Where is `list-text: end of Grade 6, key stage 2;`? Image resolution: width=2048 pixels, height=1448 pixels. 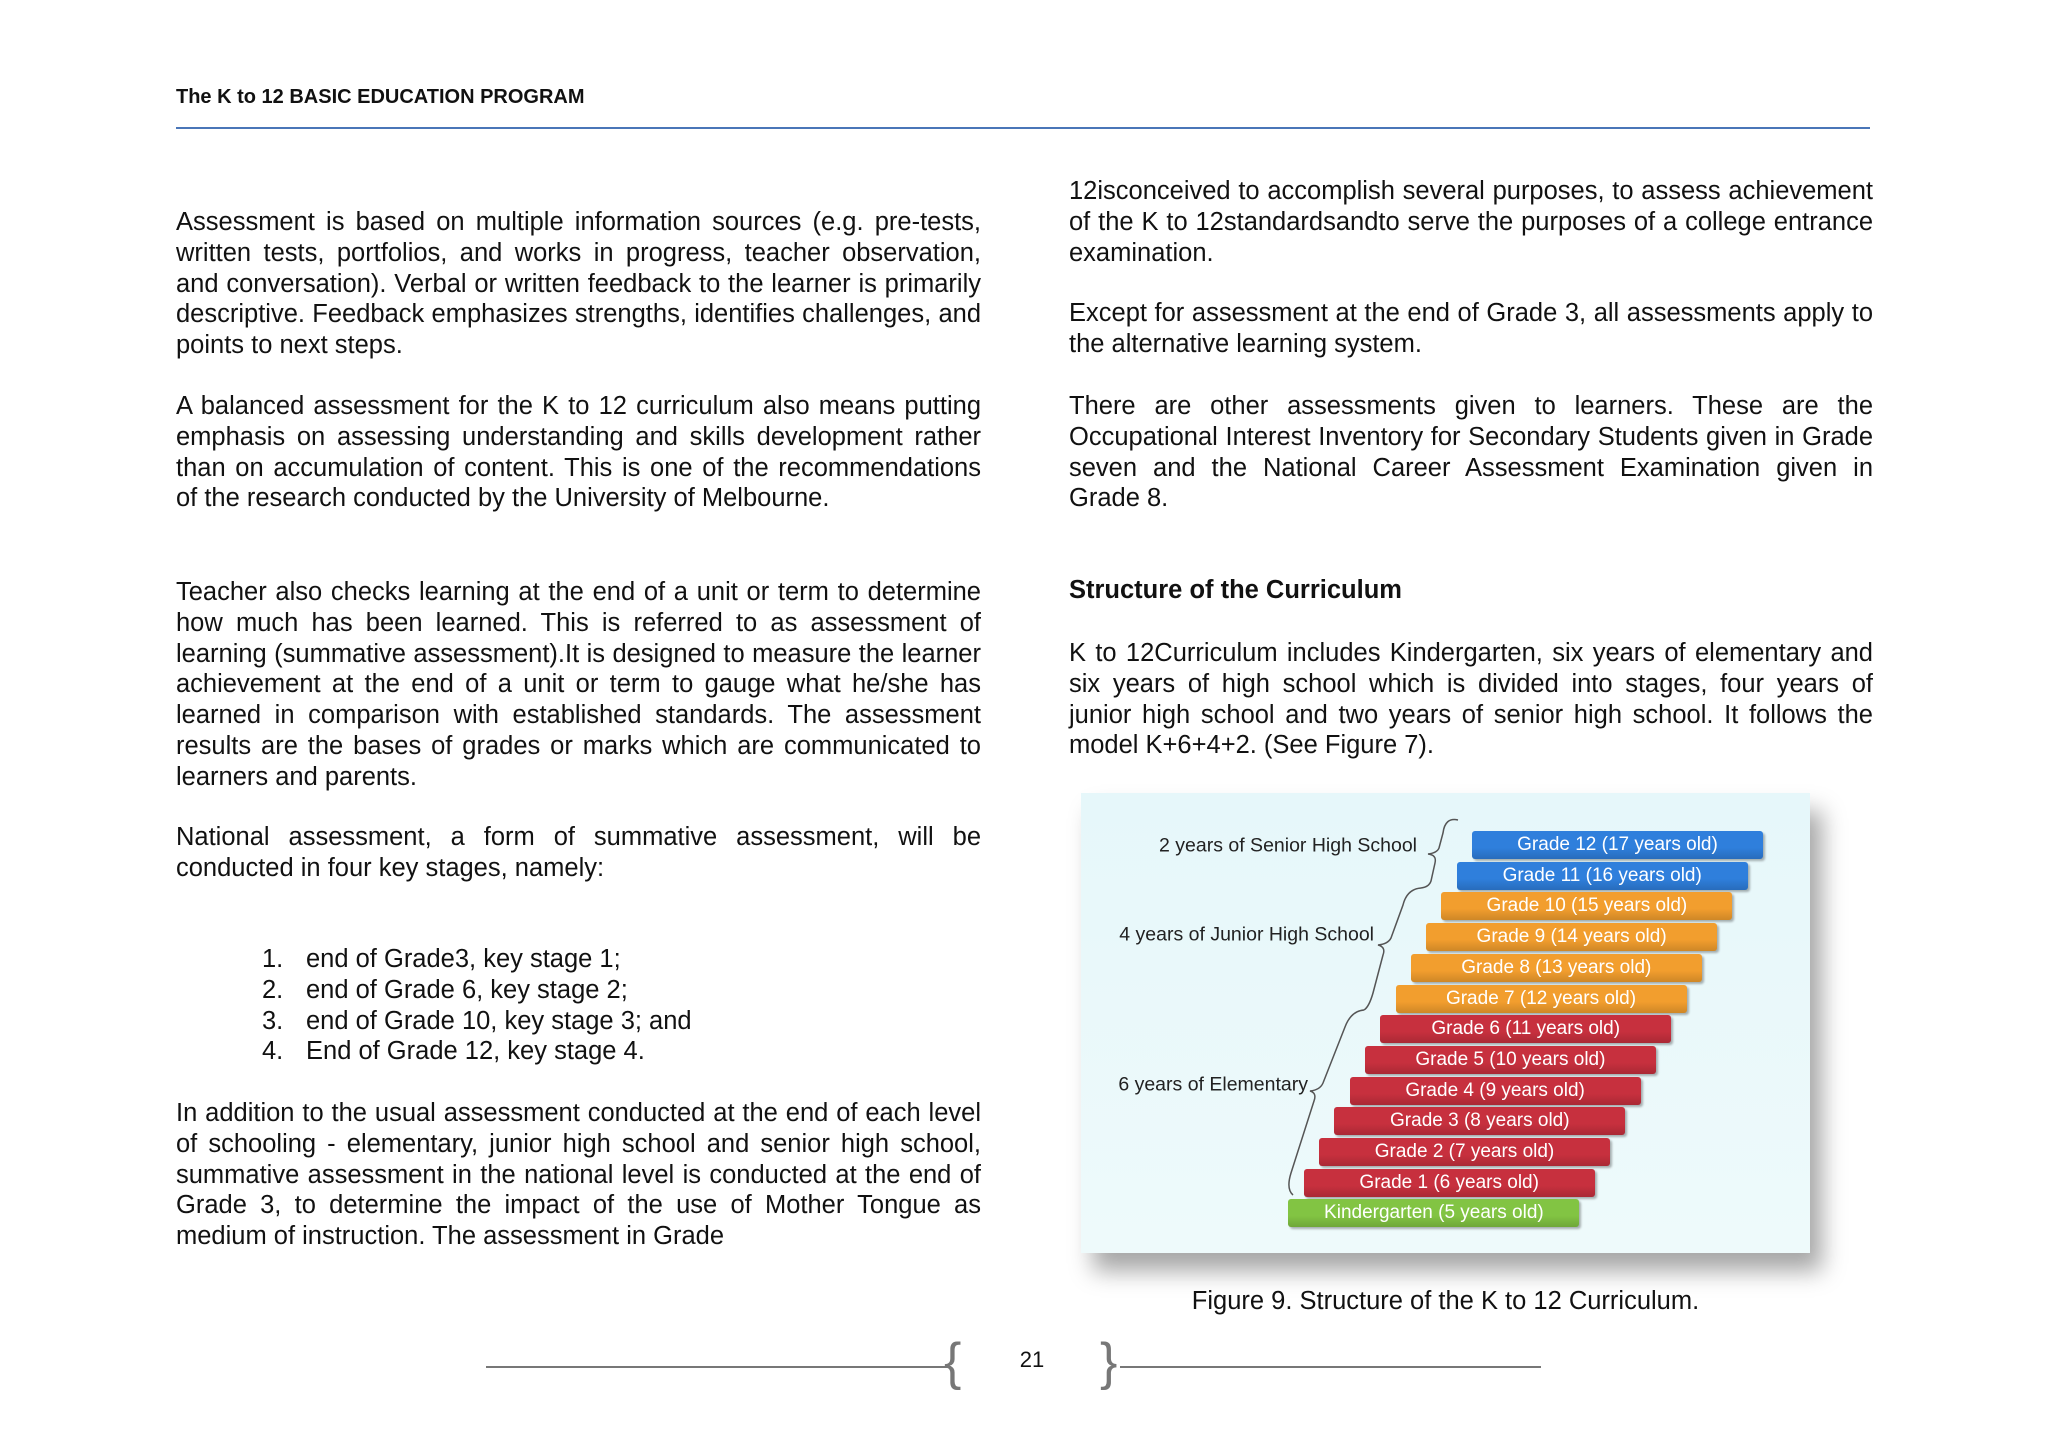
list-text: end of Grade 6, key stage 2; is located at coordinates (467, 989).